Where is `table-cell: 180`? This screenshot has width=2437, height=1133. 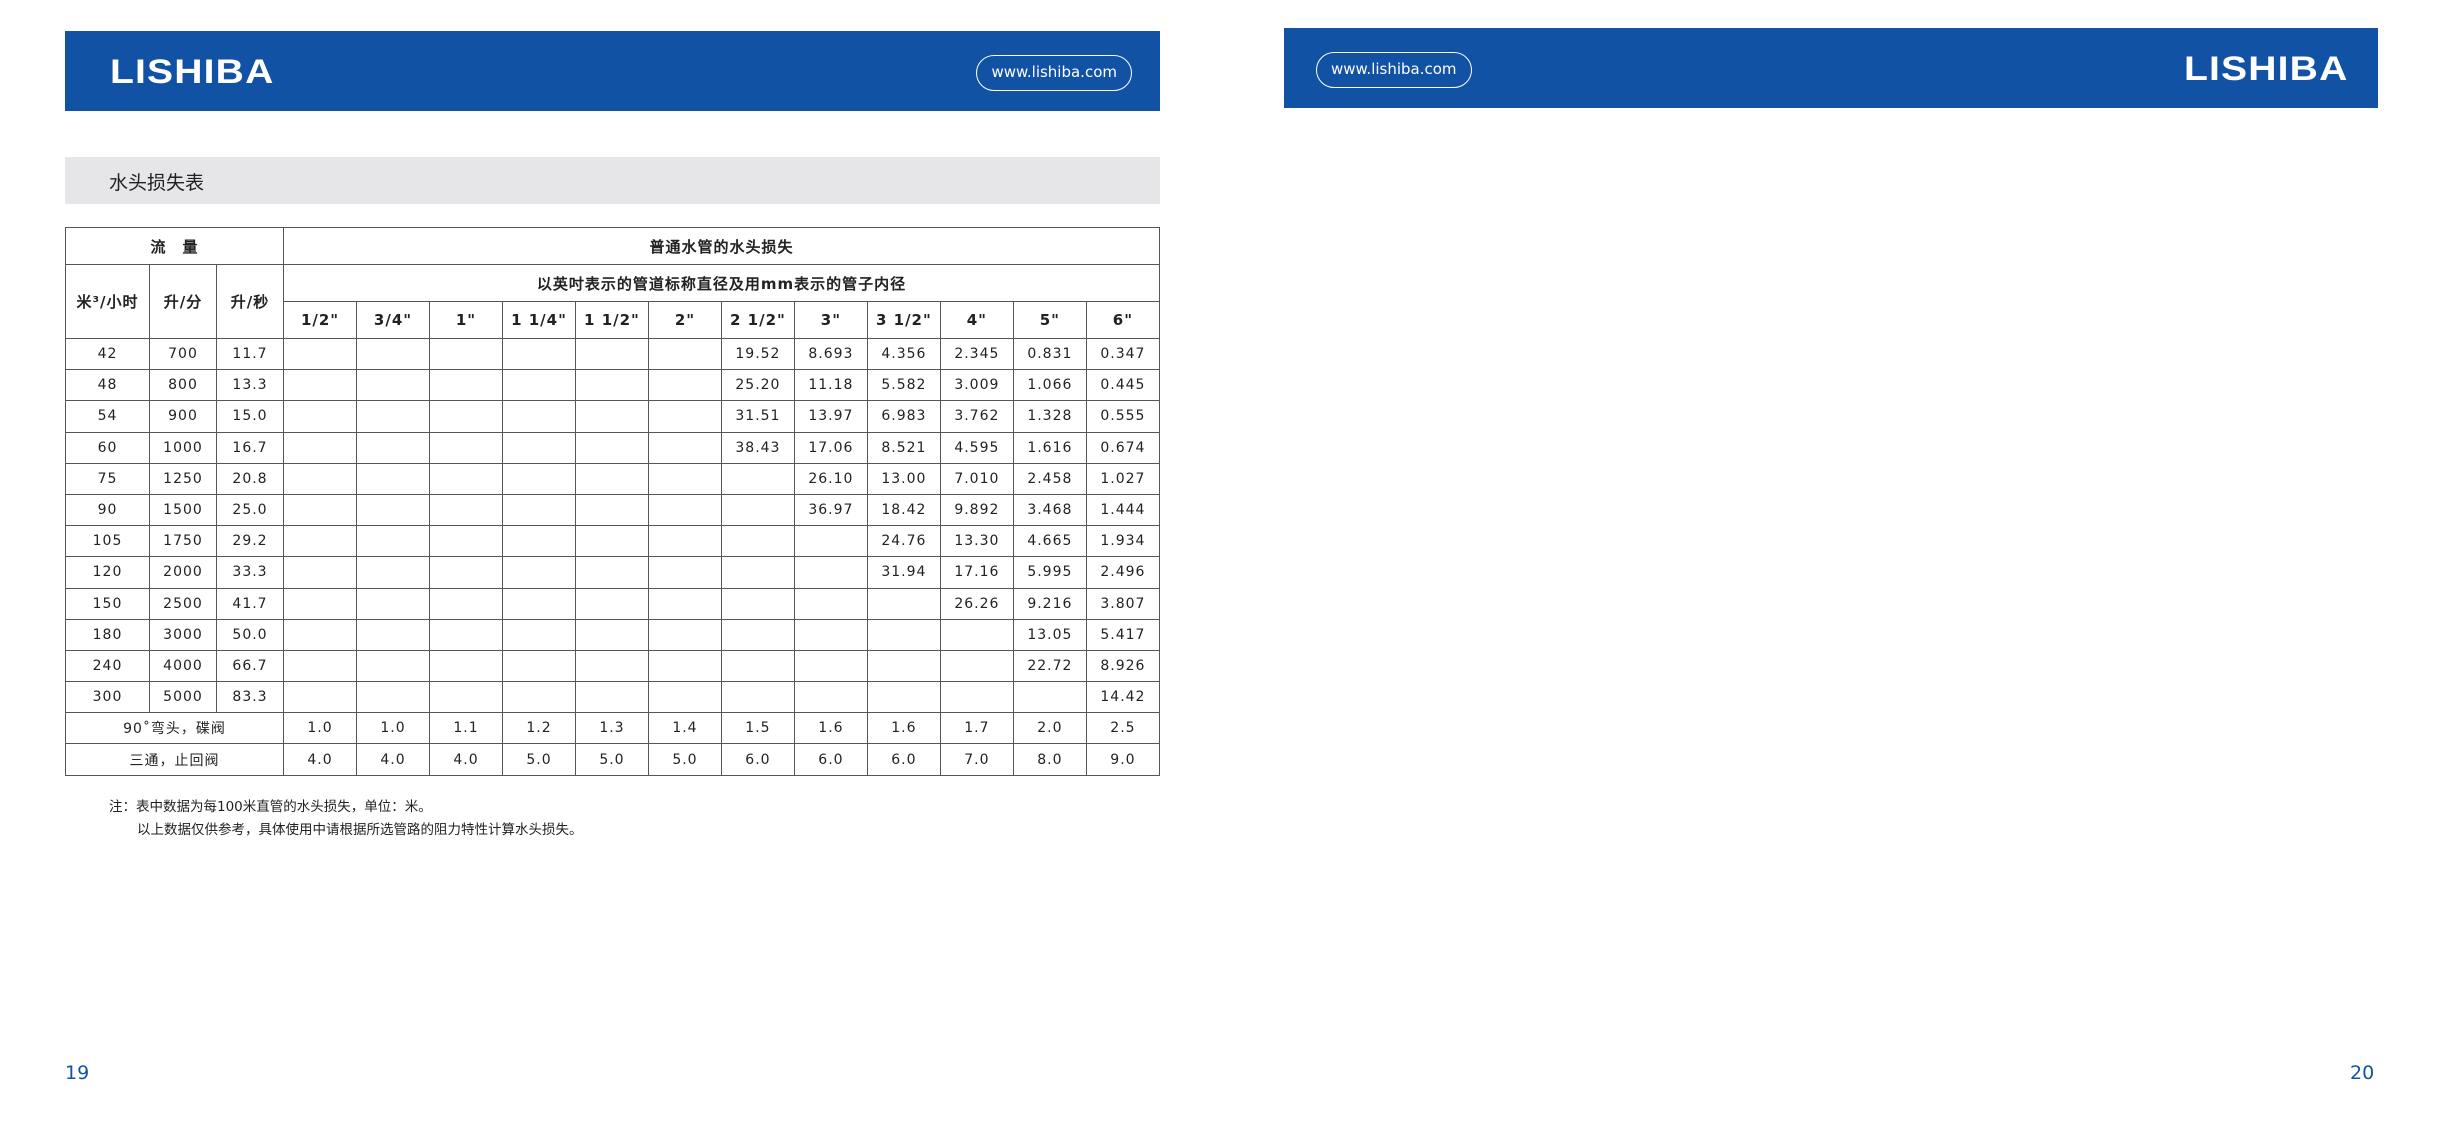 table-cell: 180 is located at coordinates (107, 634).